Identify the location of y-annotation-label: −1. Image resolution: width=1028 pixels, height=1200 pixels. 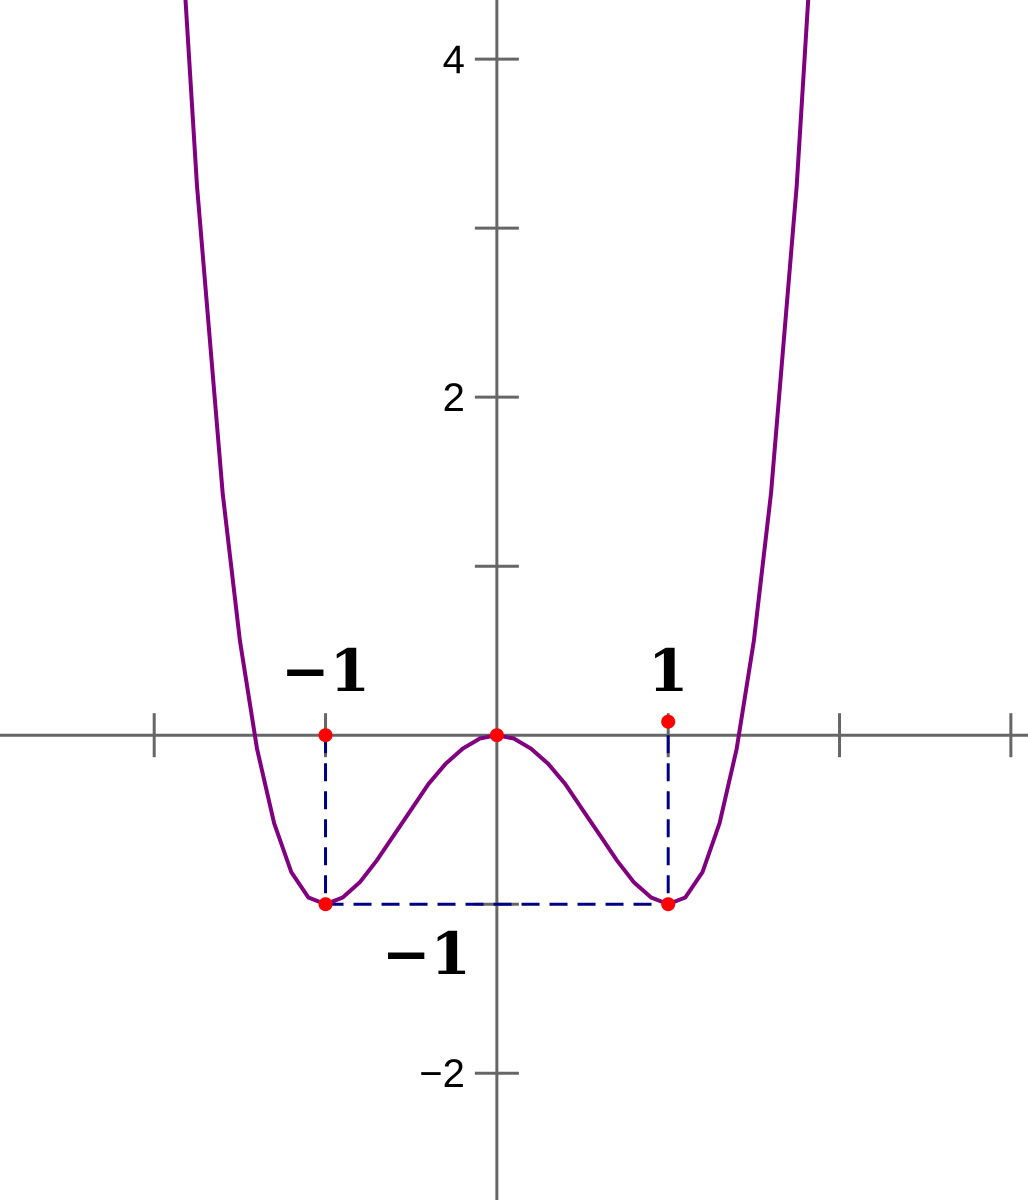
(426, 954).